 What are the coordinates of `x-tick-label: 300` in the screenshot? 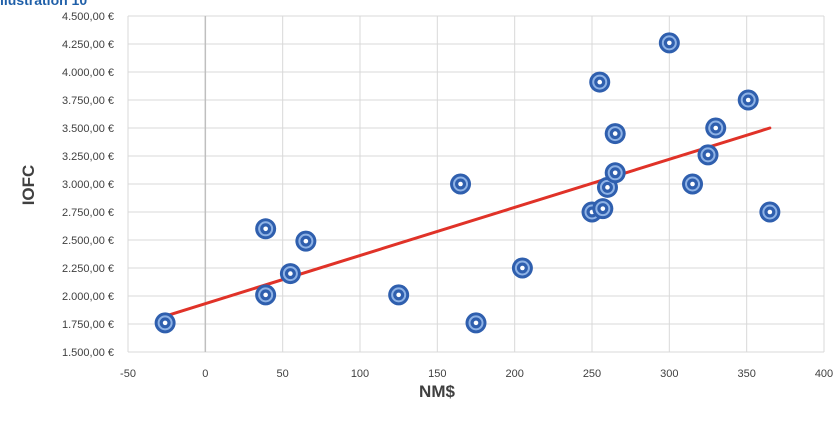 It's located at (669, 374).